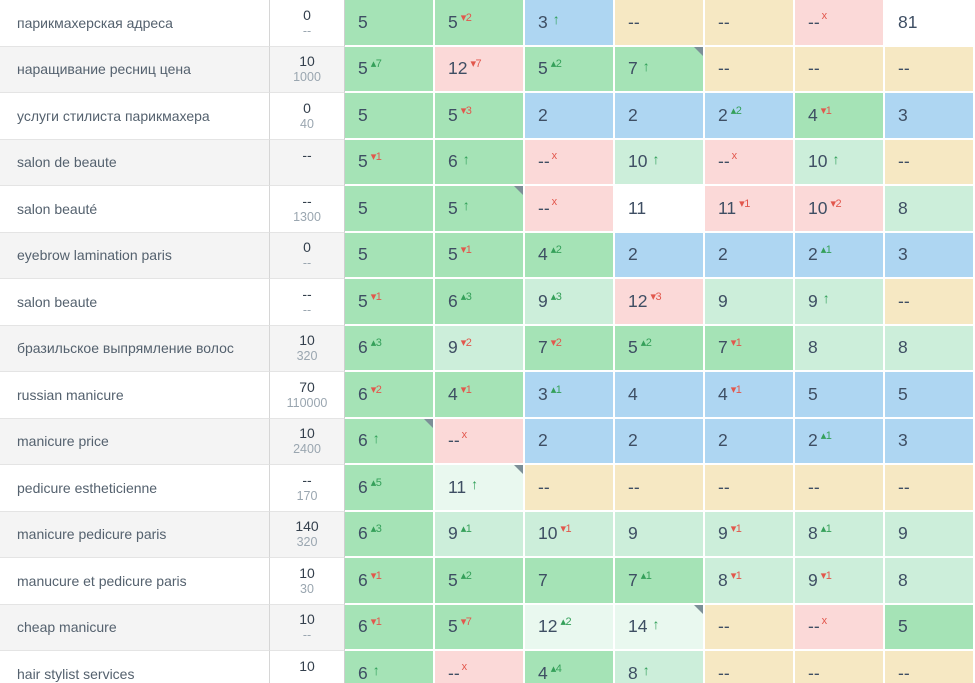  I want to click on keyword-cell: salon beaute, so click(135, 302).